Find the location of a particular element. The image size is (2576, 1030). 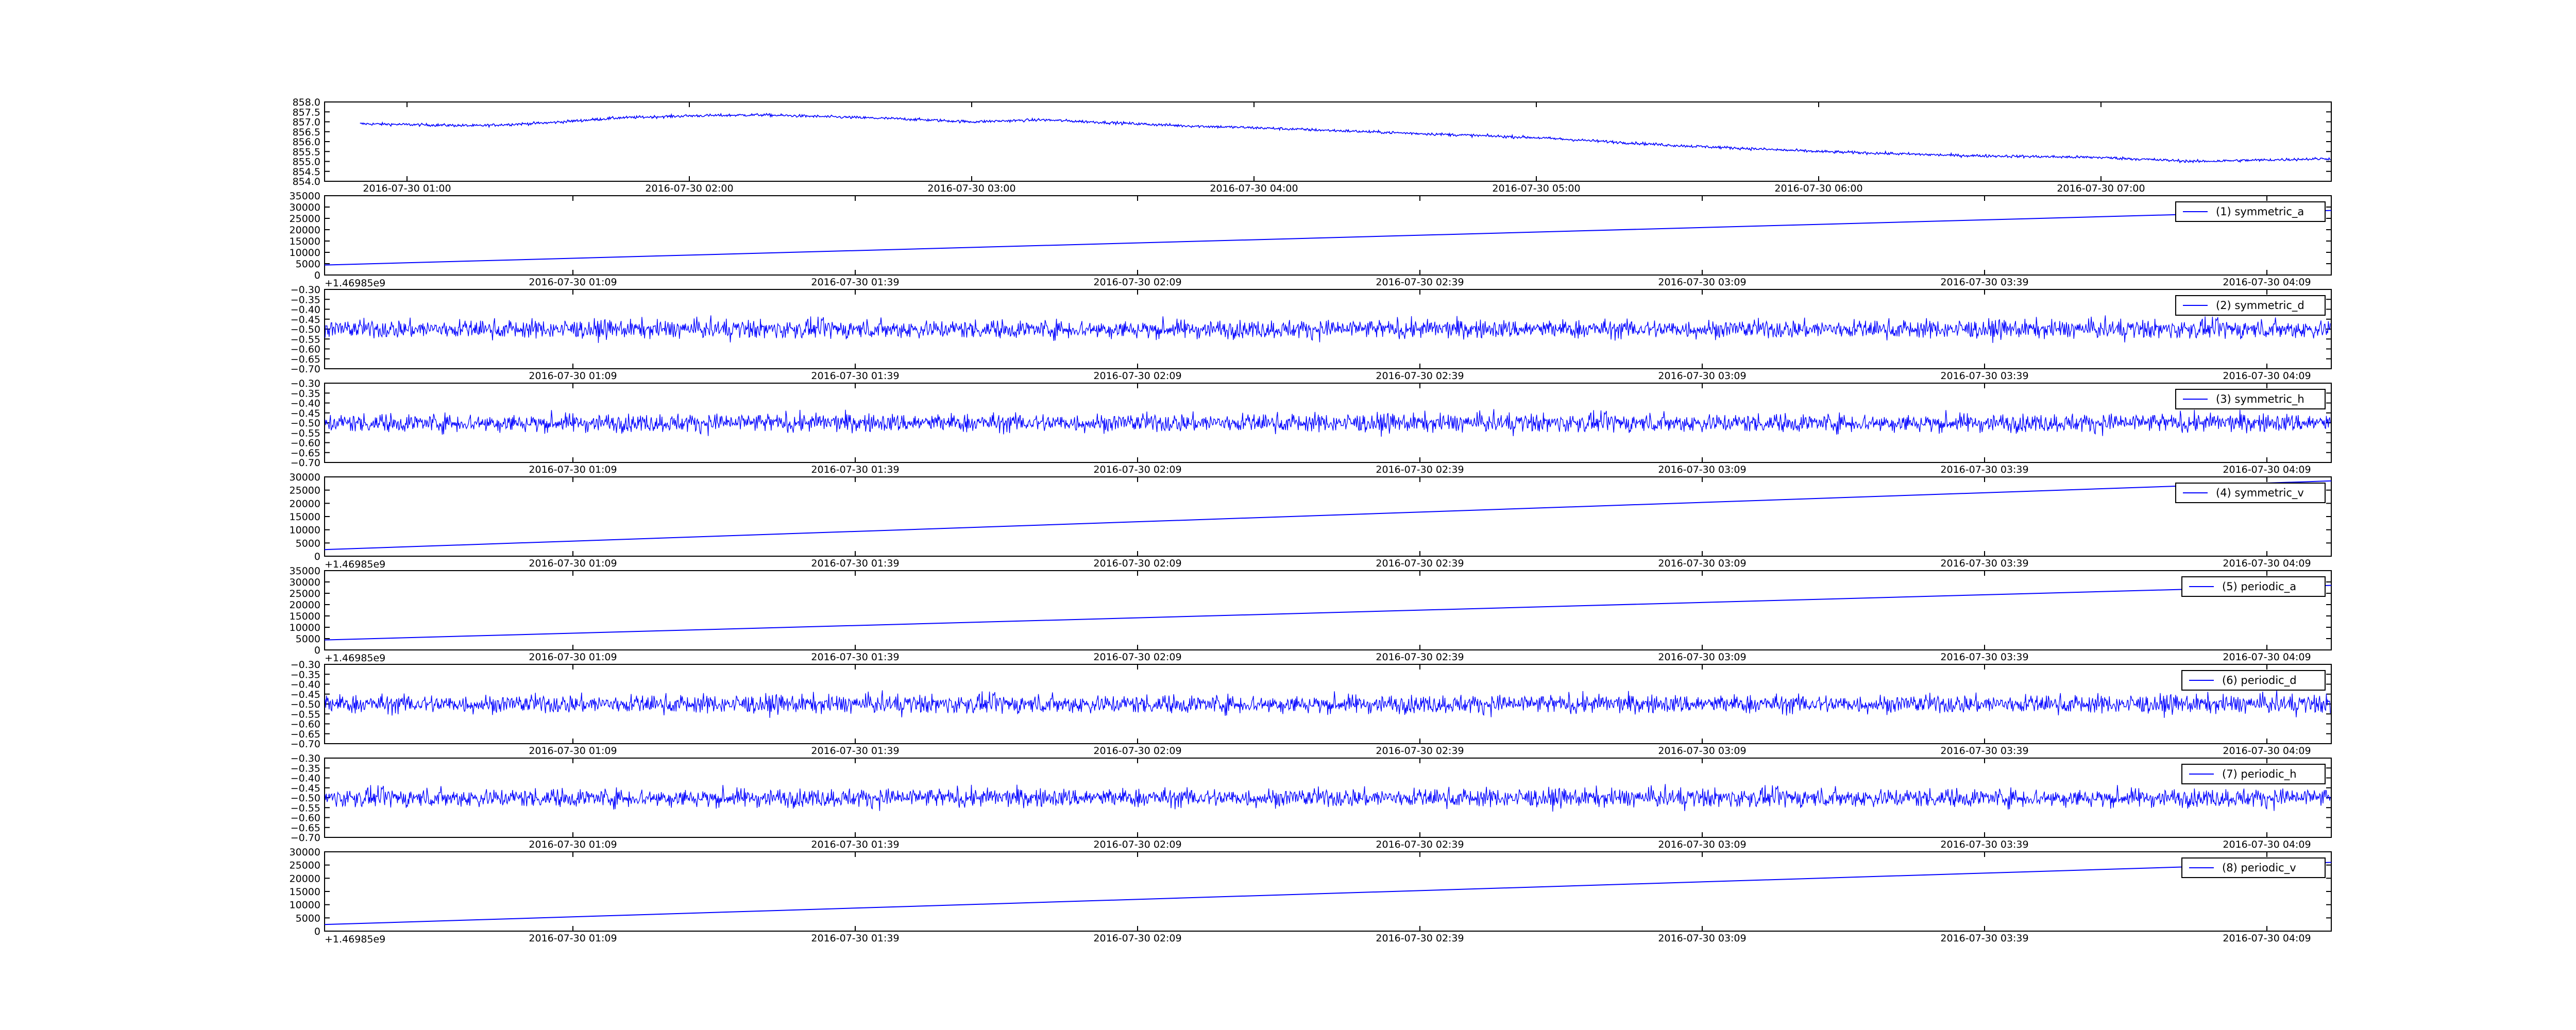

y-tick-label: 855.0 is located at coordinates (306, 163).